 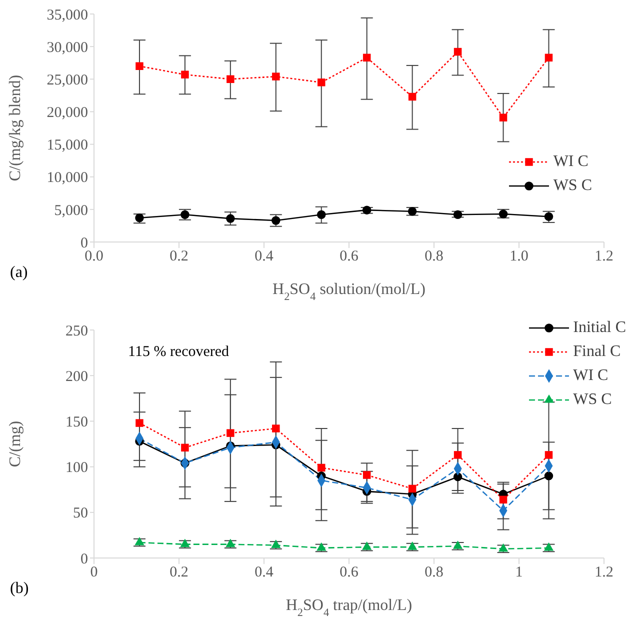 I want to click on text: (a), so click(x=19, y=273).